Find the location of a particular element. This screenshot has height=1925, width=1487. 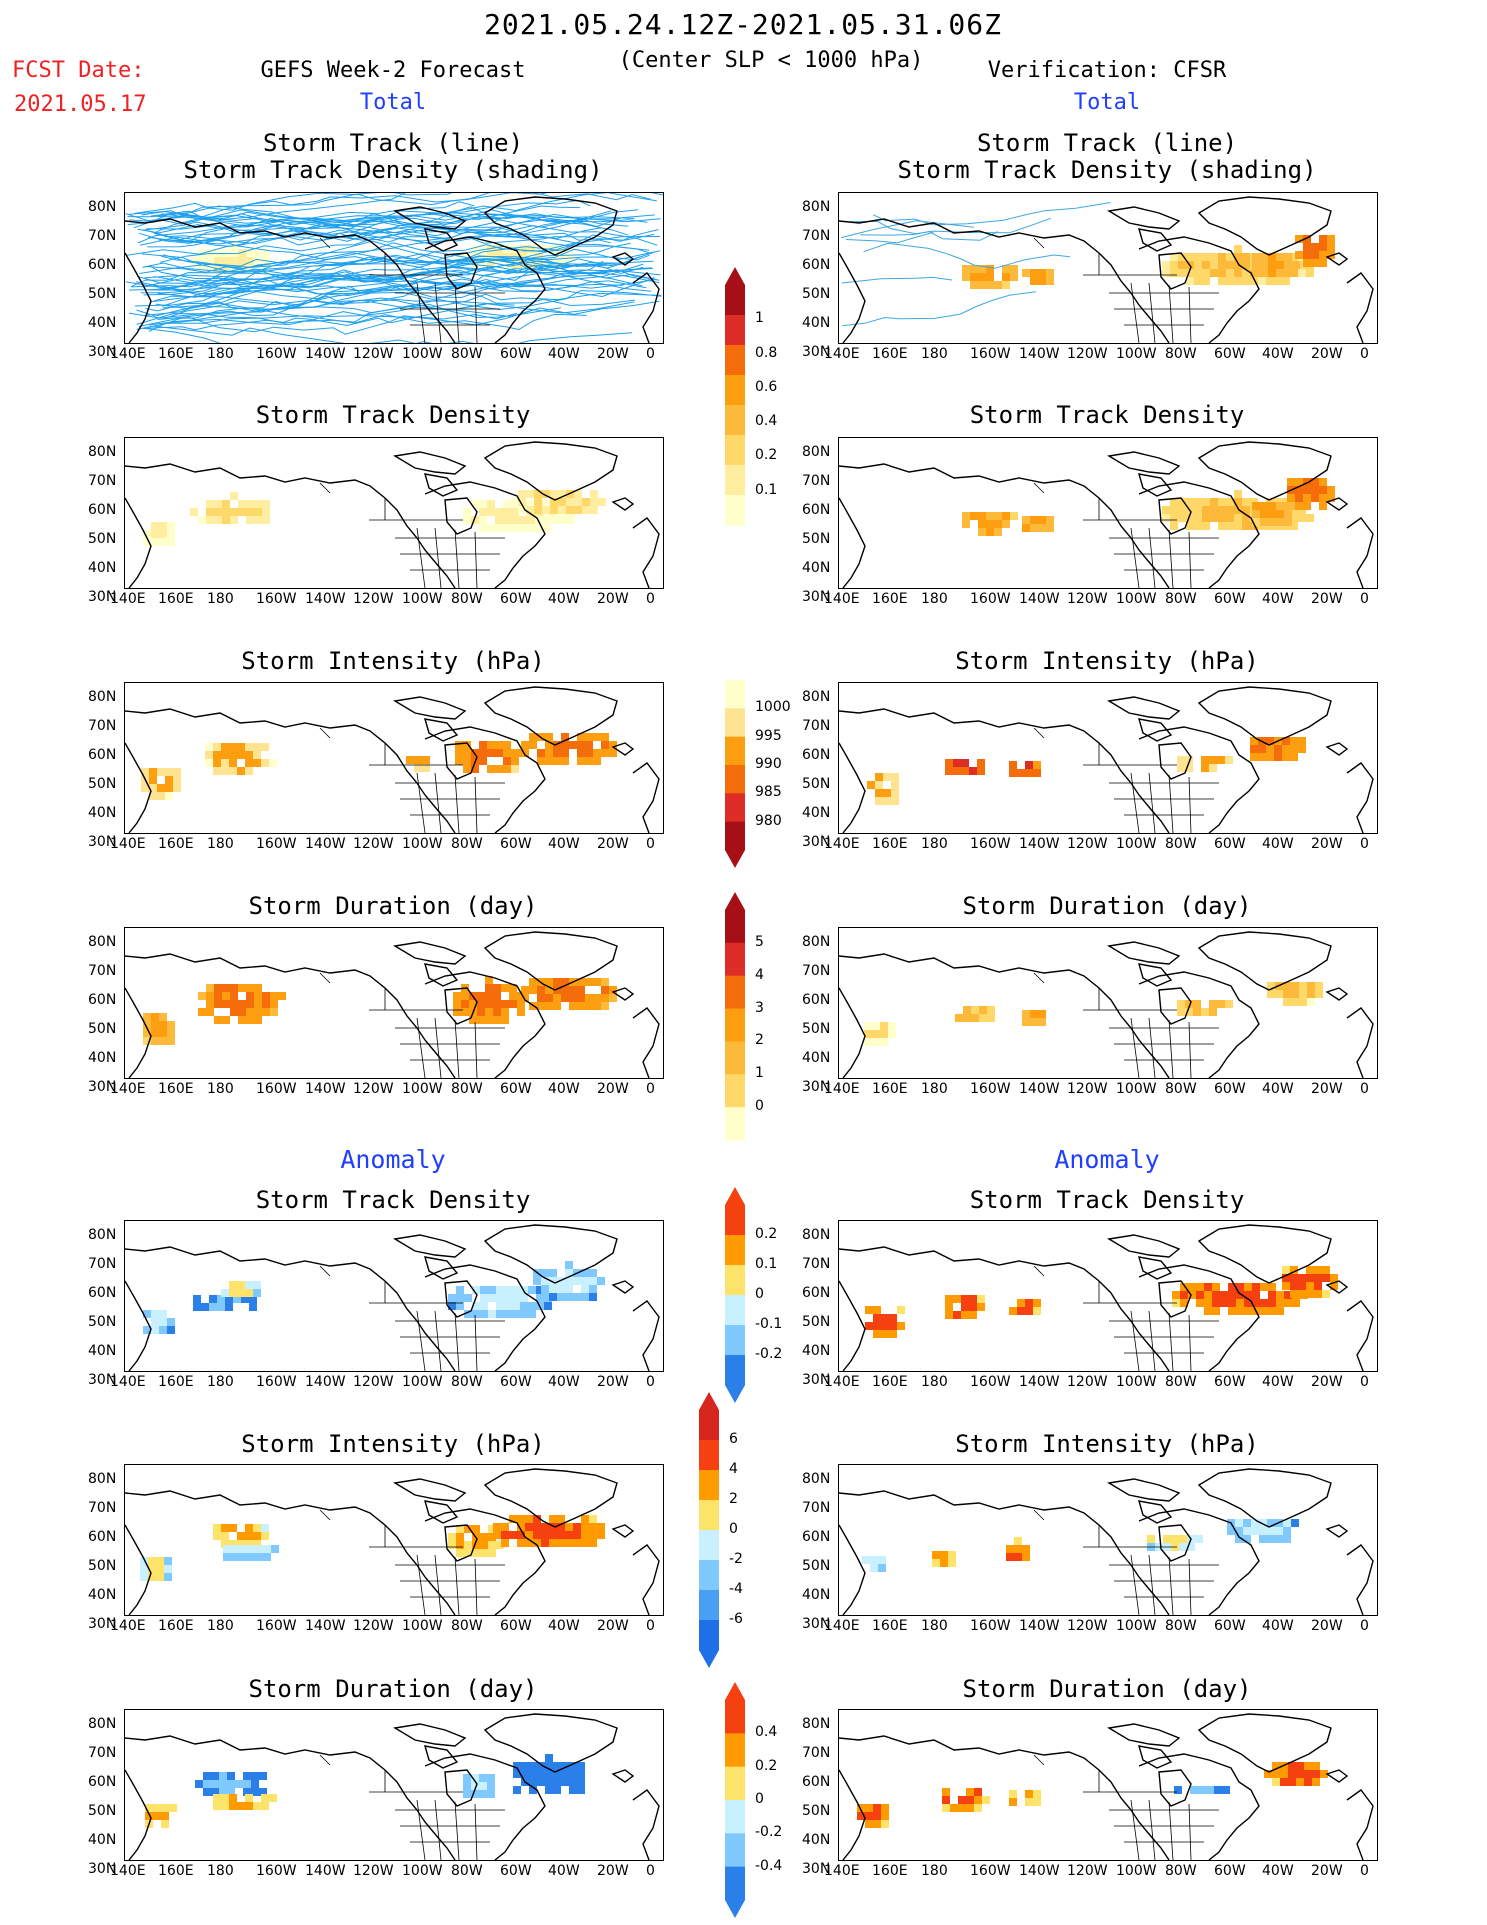

fcst-date-value: 2021.05.17 is located at coordinates (80, 104).